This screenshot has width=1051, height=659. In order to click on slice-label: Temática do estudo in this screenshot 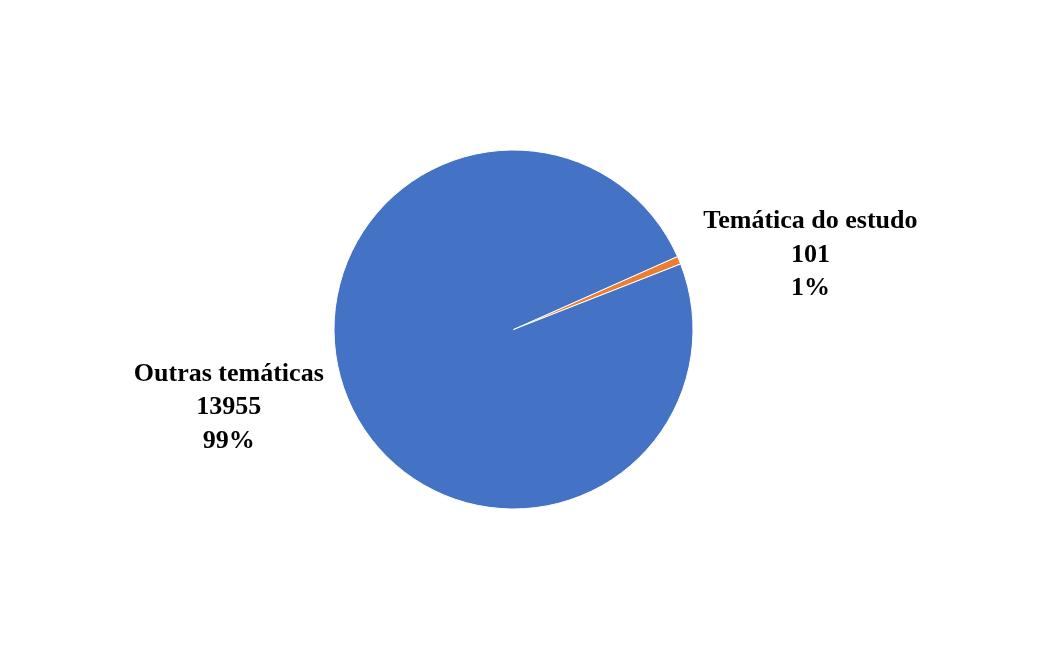, I will do `click(810, 219)`.